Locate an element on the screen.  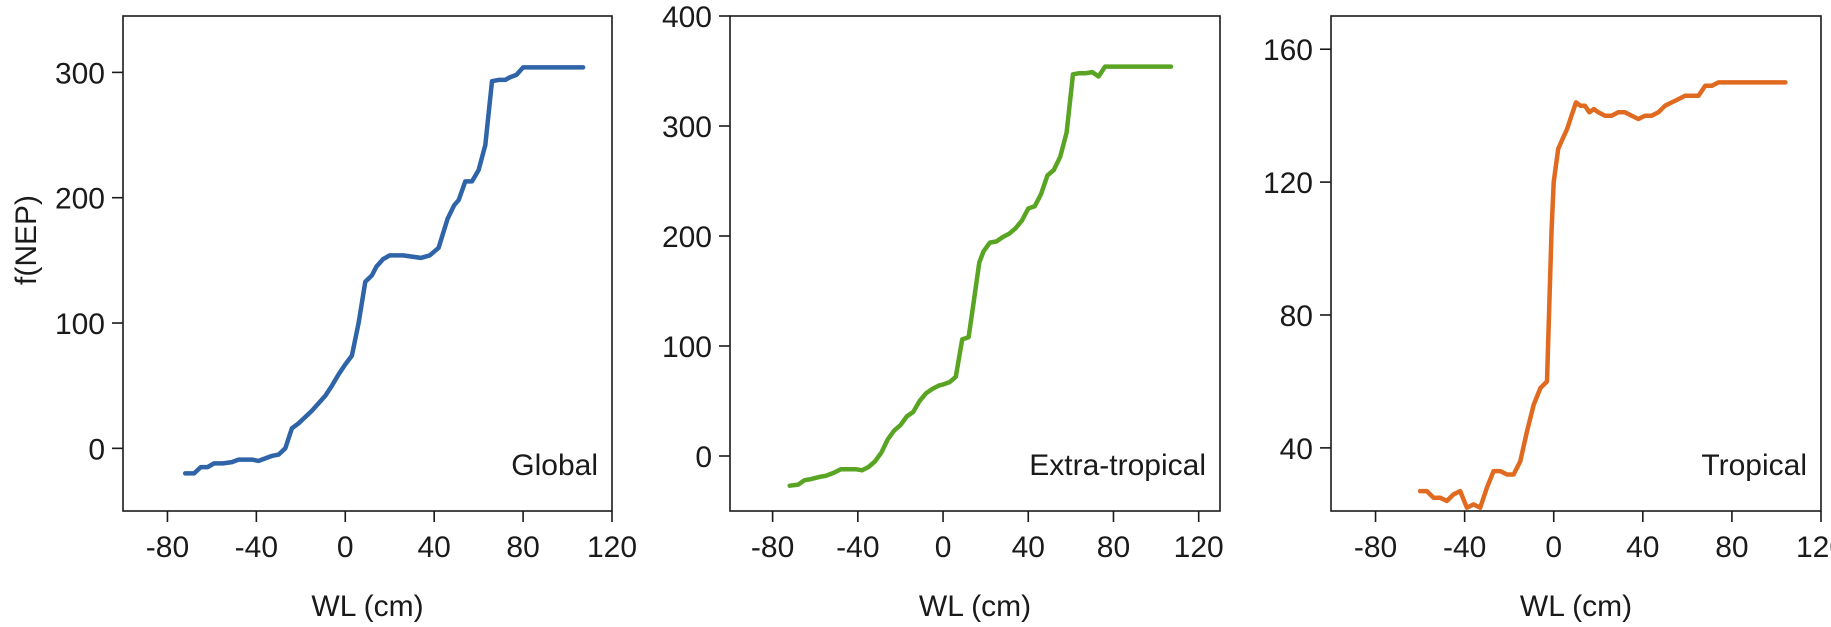
y-tick-label-4: 400 is located at coordinates (687, 17).